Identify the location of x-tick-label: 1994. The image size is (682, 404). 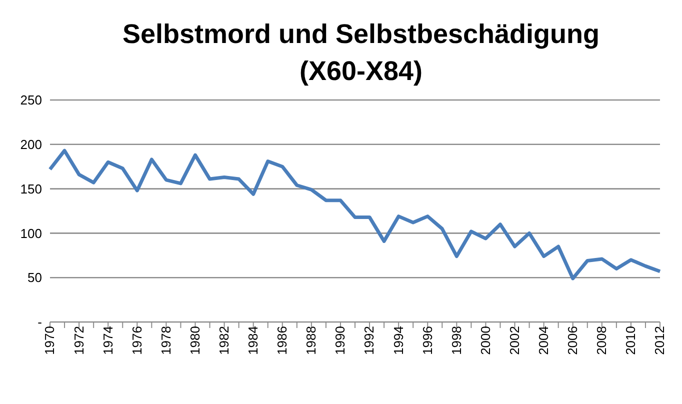
(398, 340).